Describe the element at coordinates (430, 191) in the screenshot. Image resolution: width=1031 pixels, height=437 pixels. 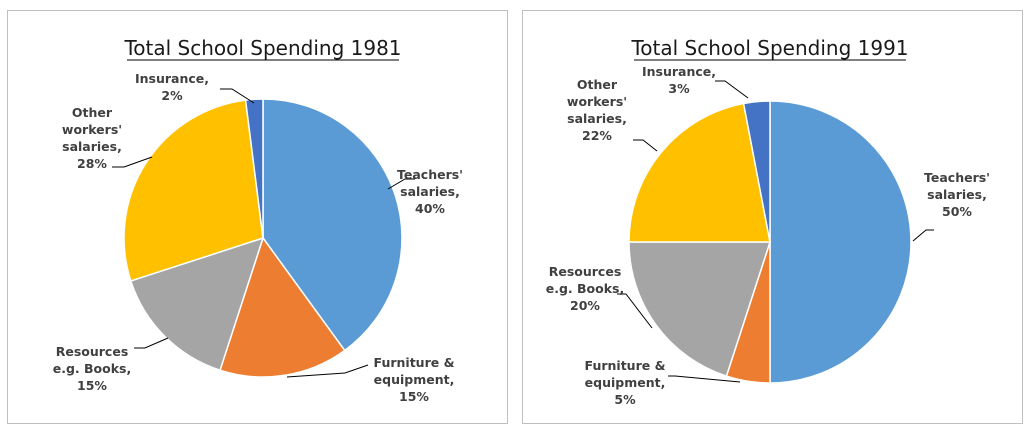
I see `data-label-teachers-salaries: Teachers' salaries, 40%` at that location.